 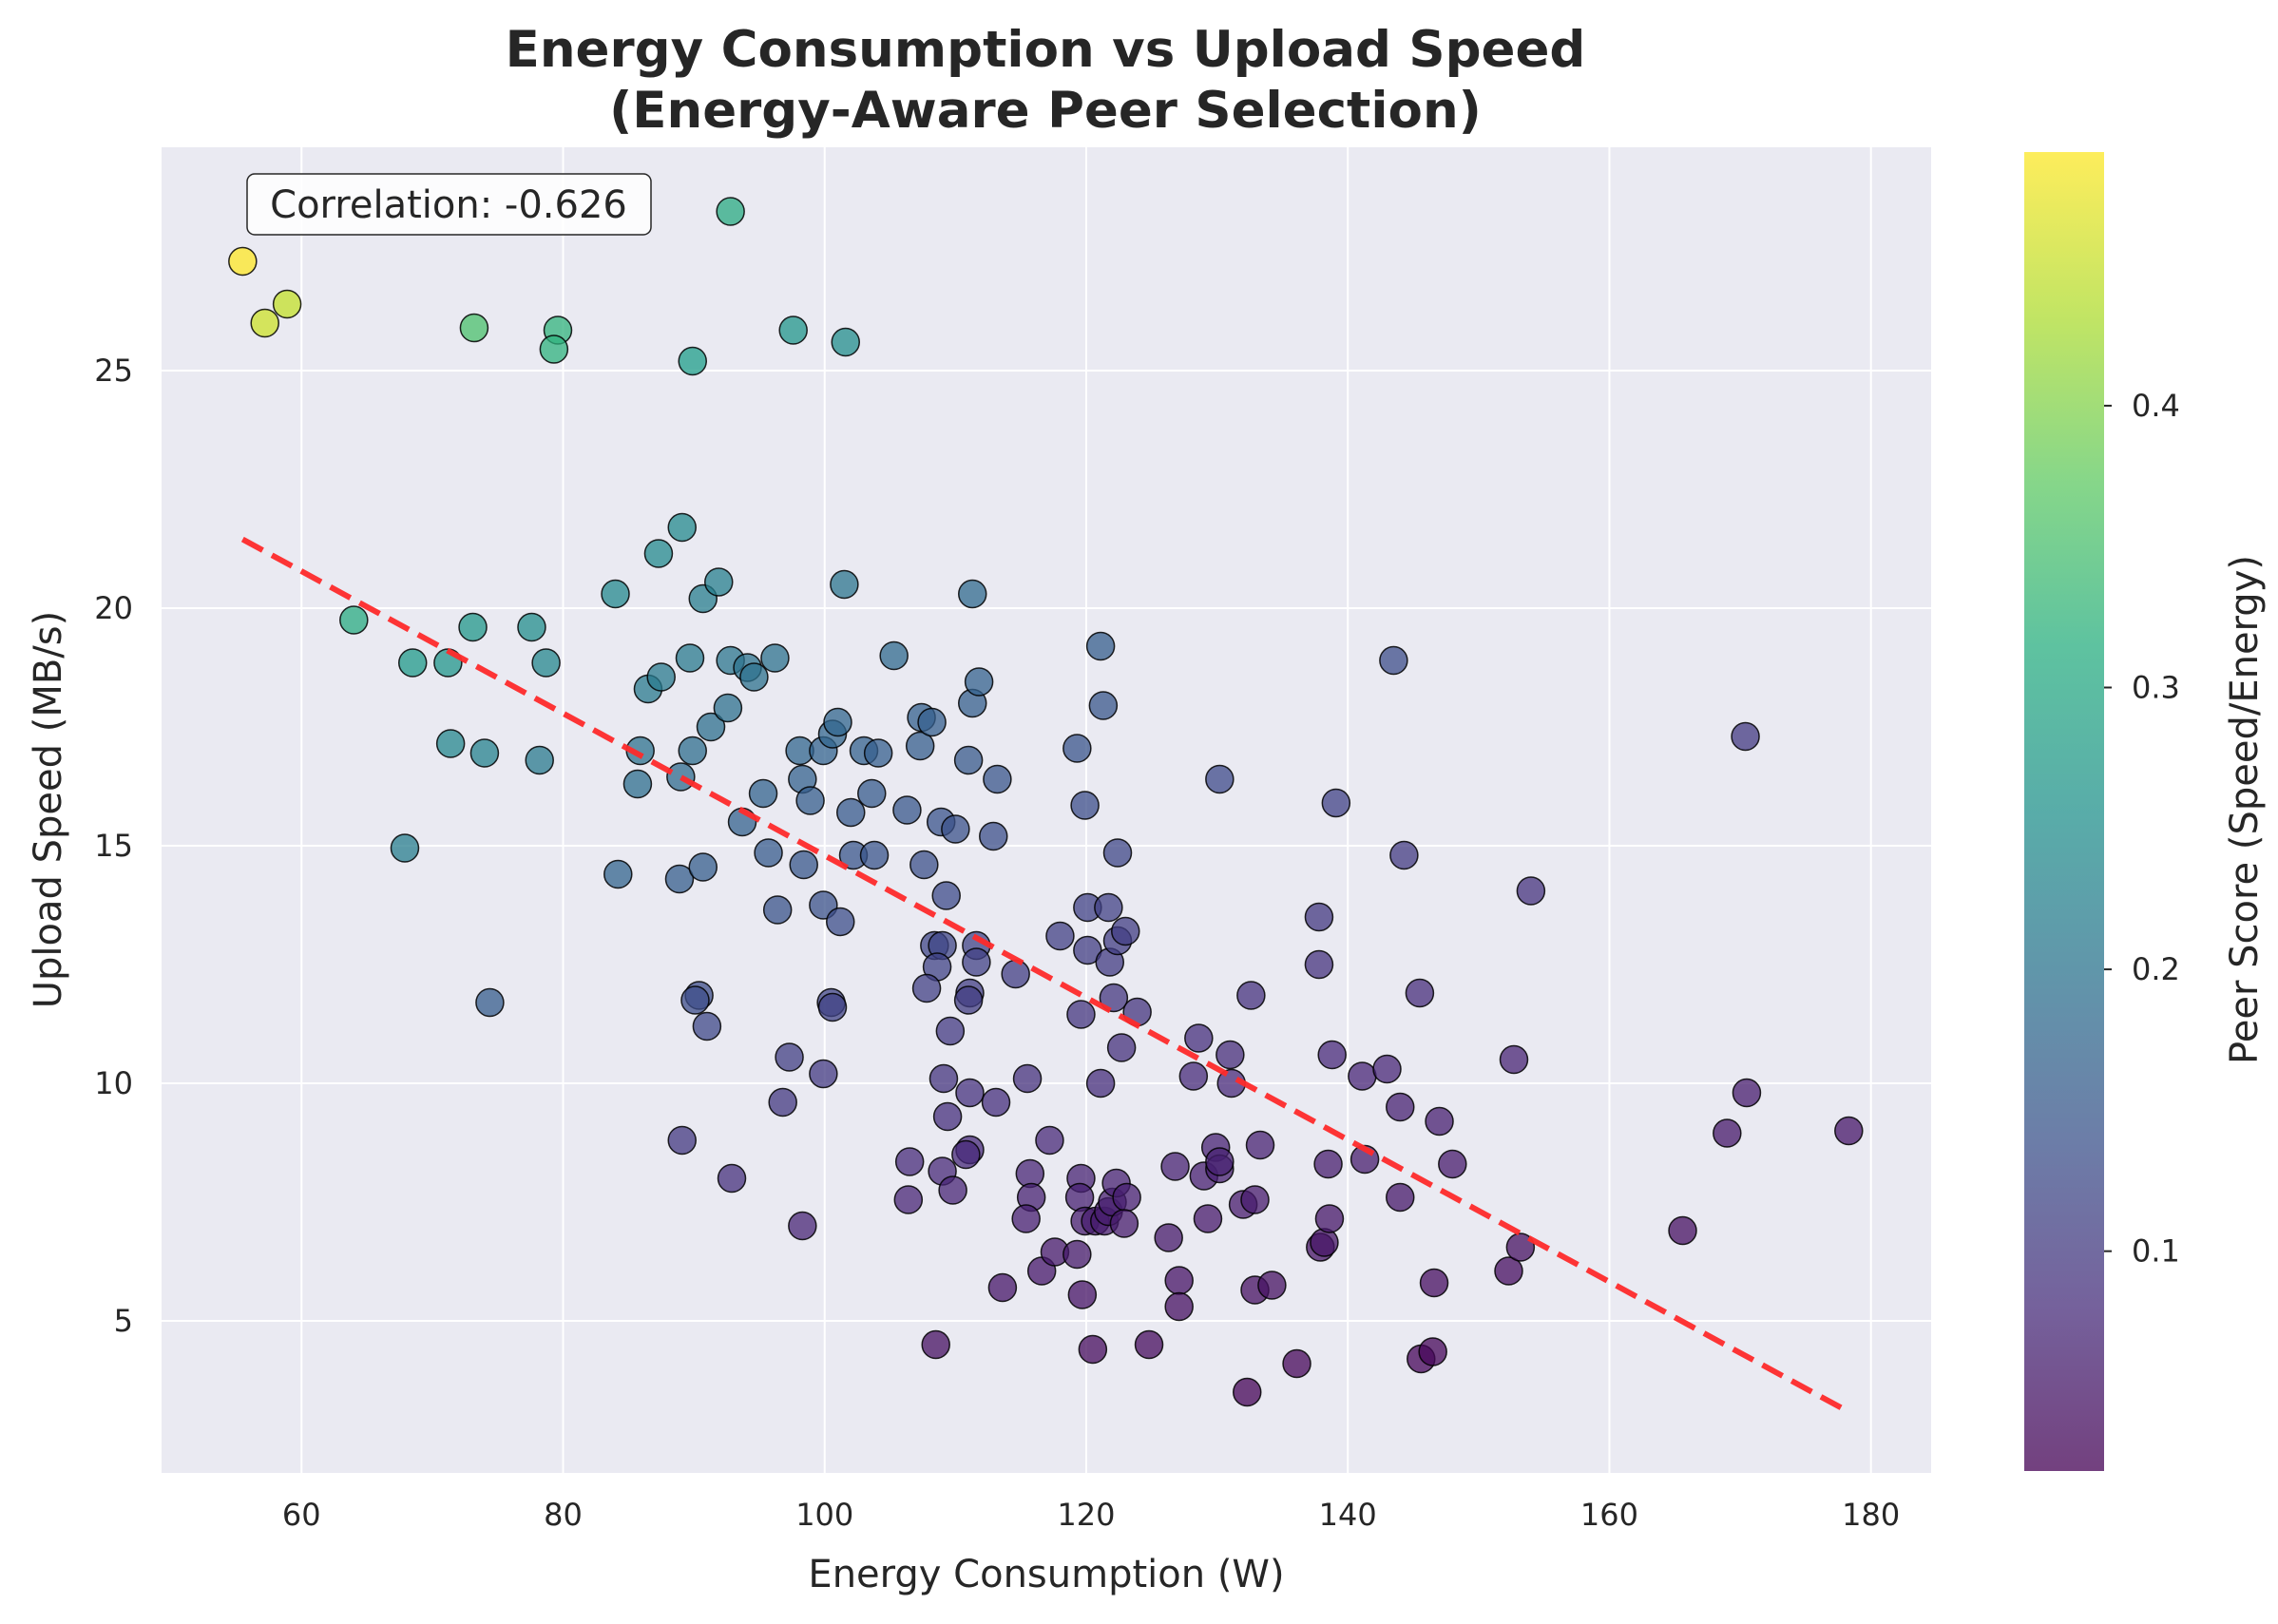 I want to click on x-tick-label: 120, so click(x=1086, y=1515).